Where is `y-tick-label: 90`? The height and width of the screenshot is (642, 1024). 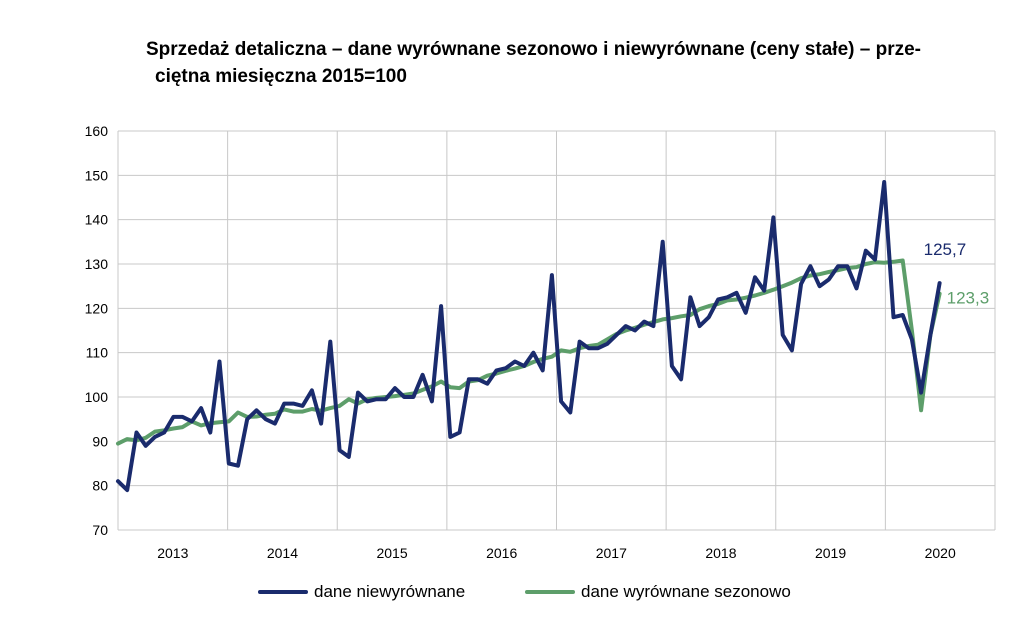
y-tick-label: 90 is located at coordinates (100, 441).